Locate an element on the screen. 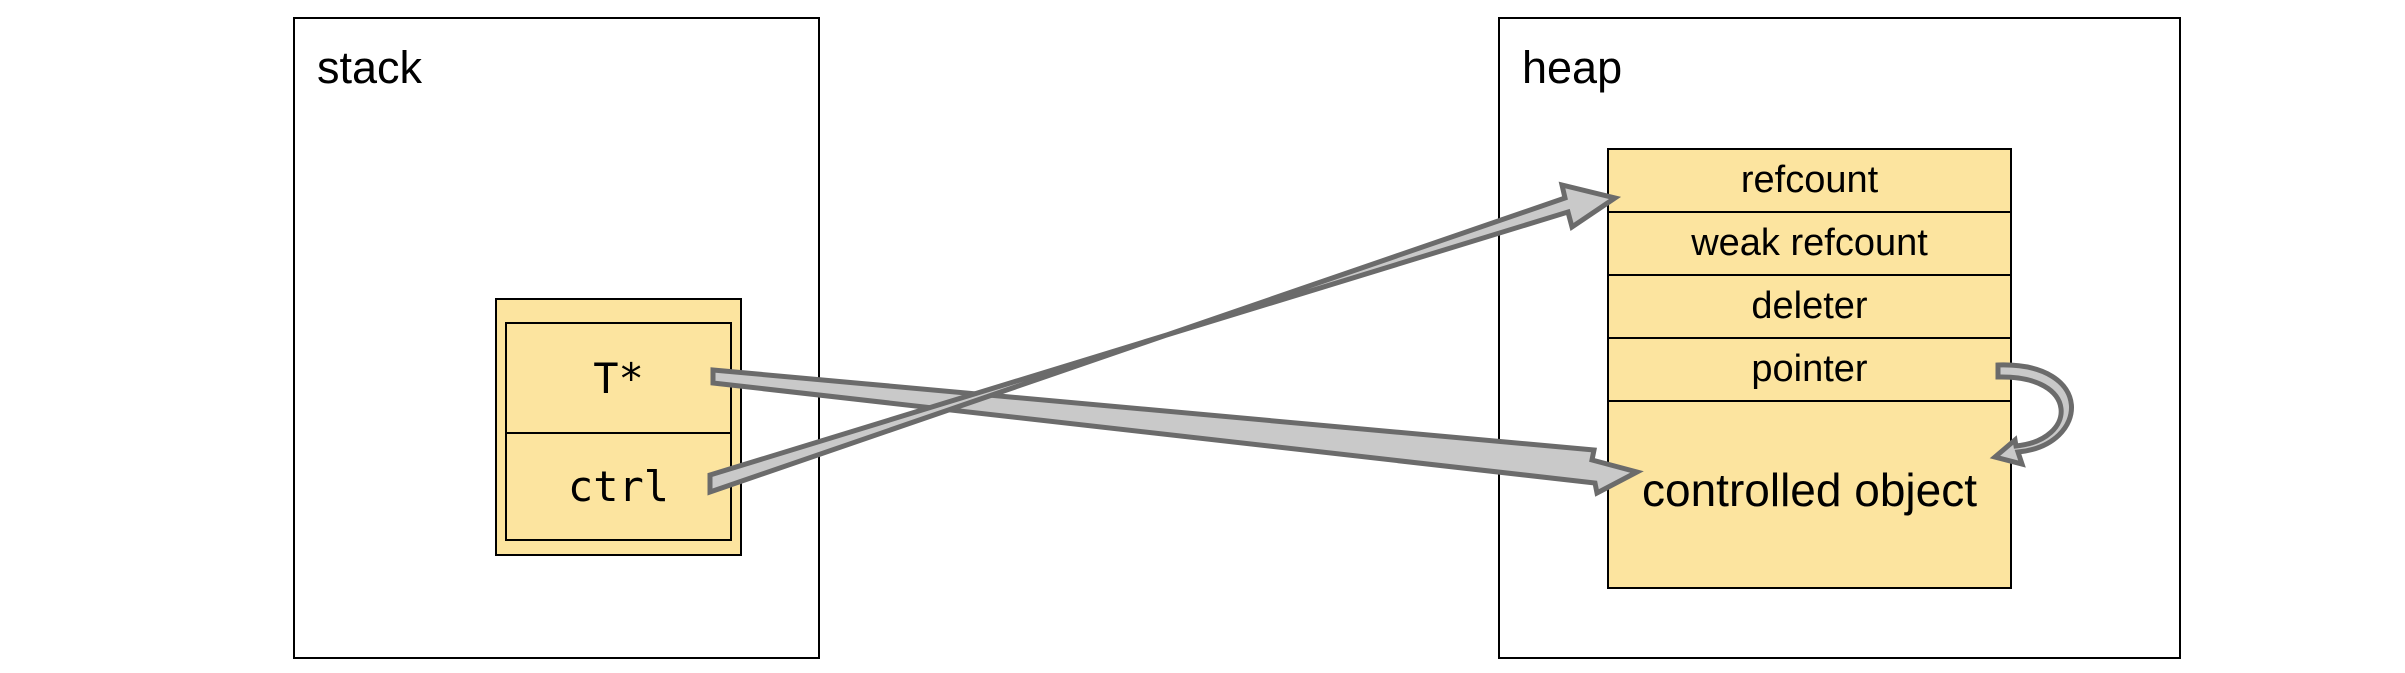 The height and width of the screenshot is (673, 2405). deleter-row: deleter is located at coordinates (1809, 307).